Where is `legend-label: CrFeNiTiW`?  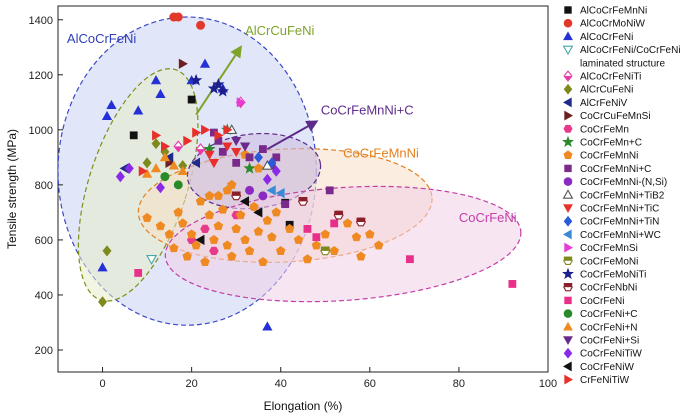
legend-label: CrFeNiTiW is located at coordinates (605, 380).